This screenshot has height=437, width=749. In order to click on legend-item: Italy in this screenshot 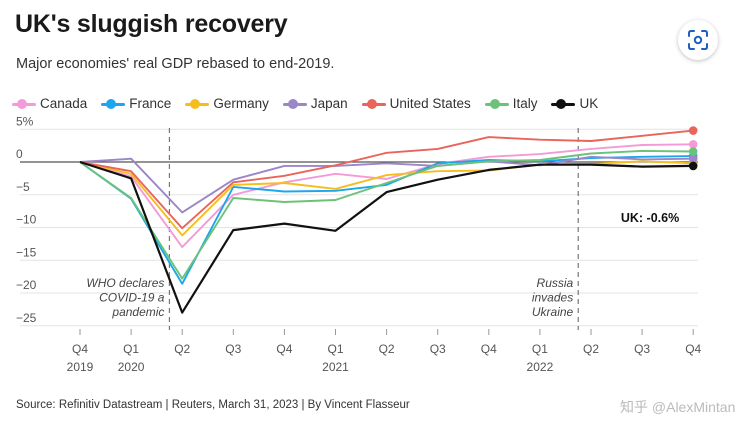, I will do `click(511, 103)`.